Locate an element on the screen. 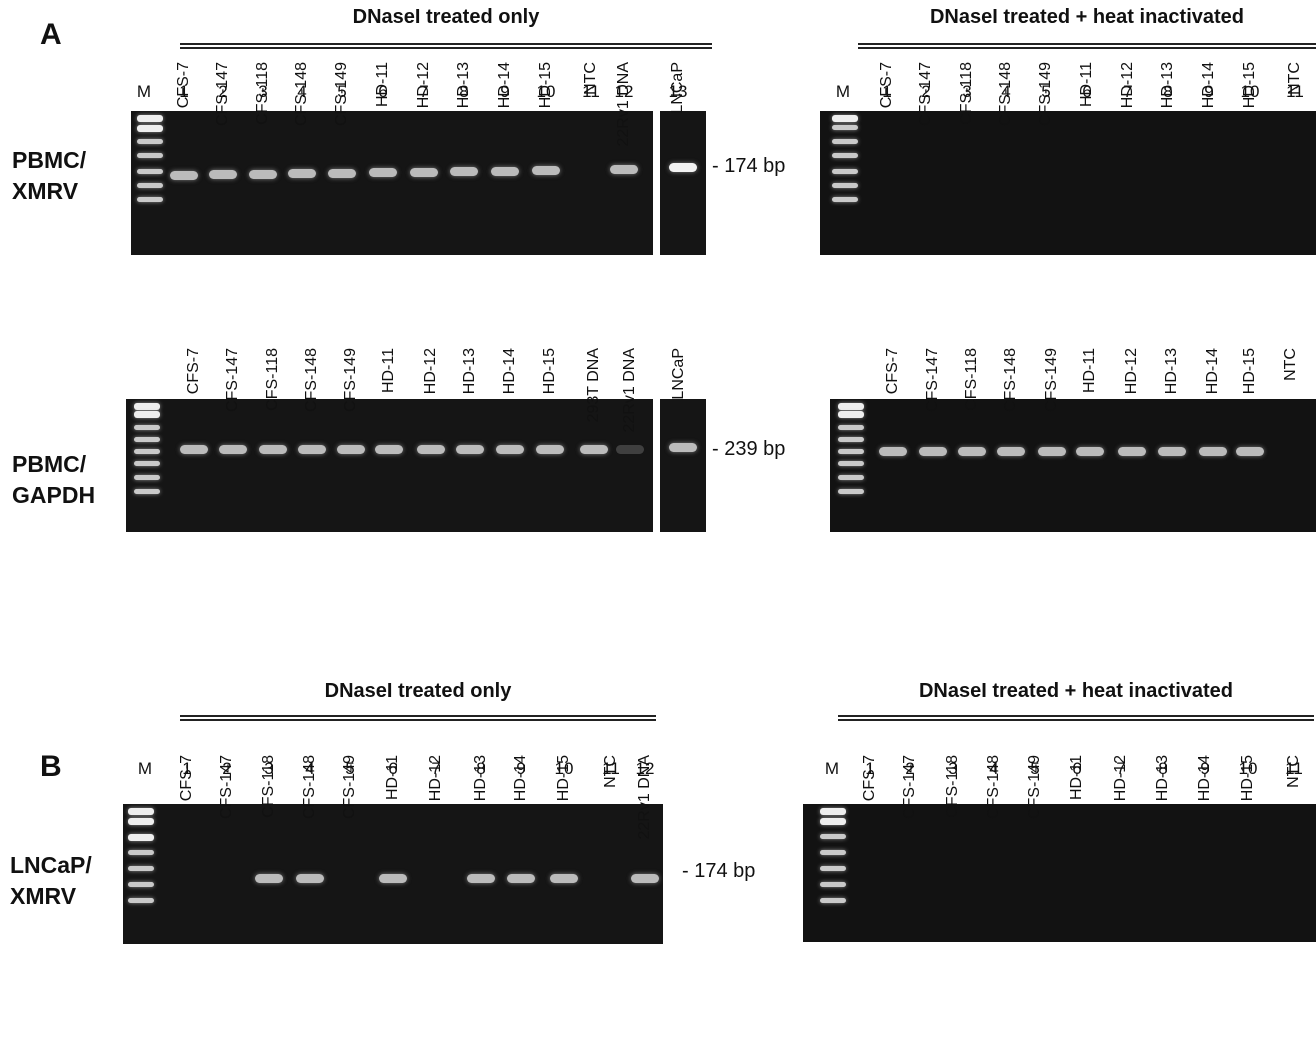  row-label-line: GAPDH is located at coordinates (53, 495).